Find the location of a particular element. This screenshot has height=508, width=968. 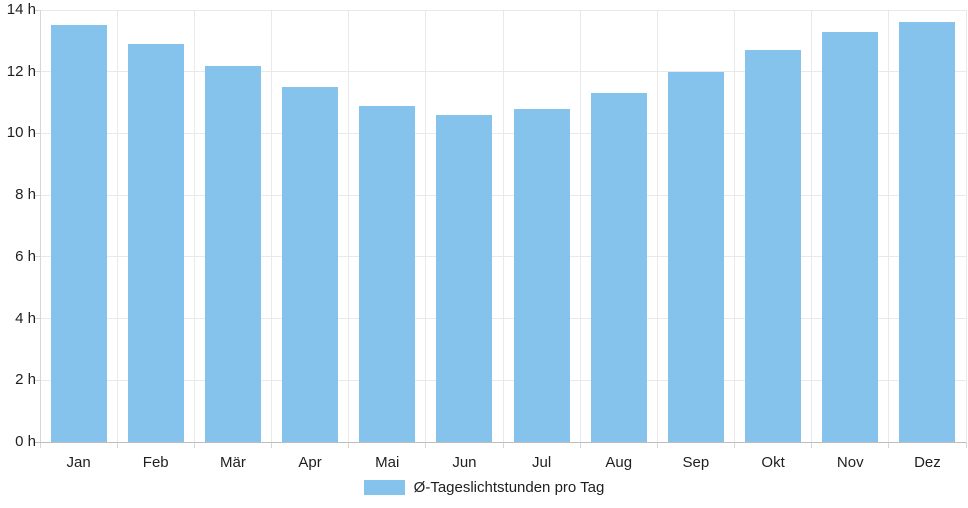

y-axis-tick-label: 8 h is located at coordinates (25, 195).